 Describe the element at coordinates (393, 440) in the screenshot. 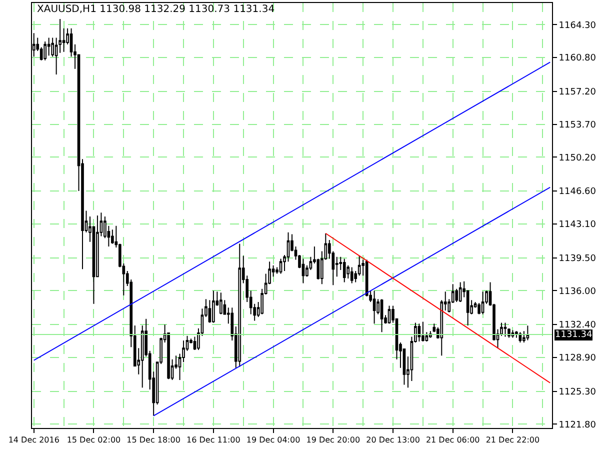

I see `x-tick-label: 20 Dec 13:00` at that location.